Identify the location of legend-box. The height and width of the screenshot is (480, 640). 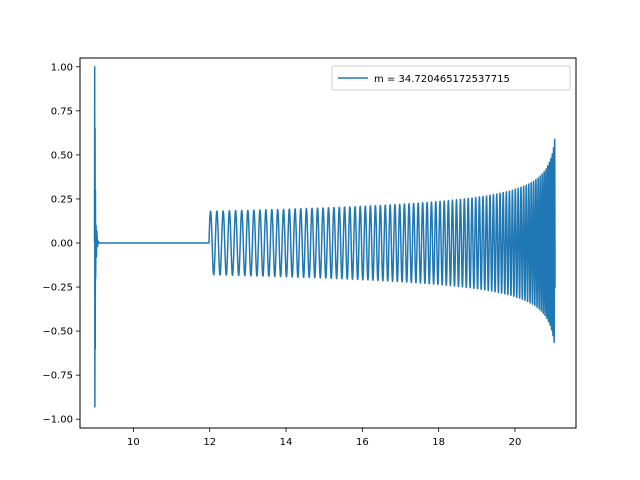
(451, 78).